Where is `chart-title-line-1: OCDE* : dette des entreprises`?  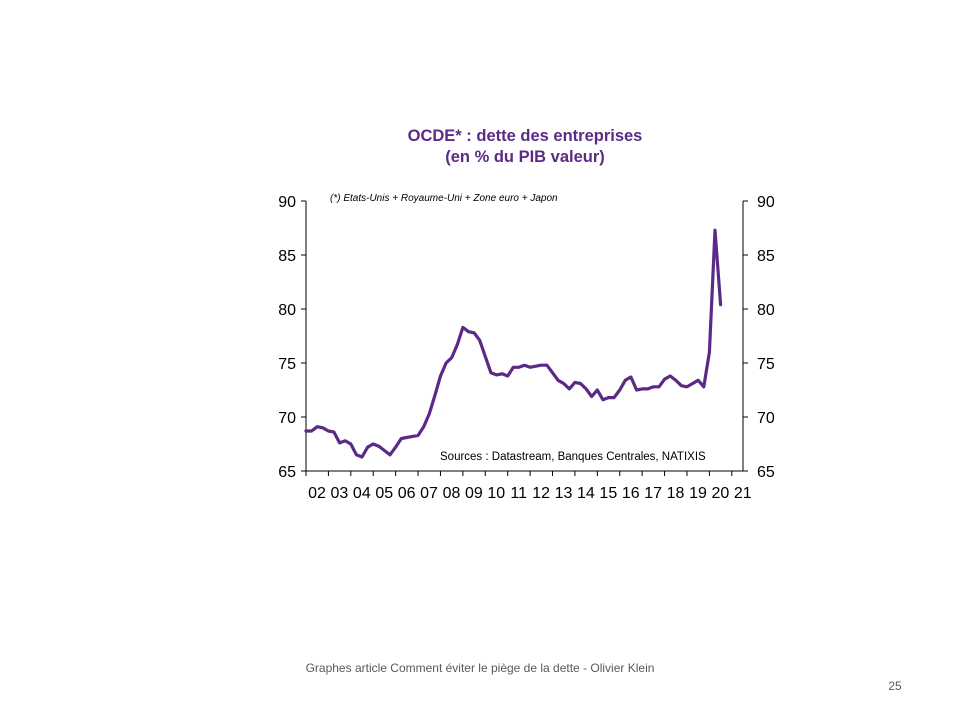 chart-title-line-1: OCDE* : dette des entreprises is located at coordinates (525, 136).